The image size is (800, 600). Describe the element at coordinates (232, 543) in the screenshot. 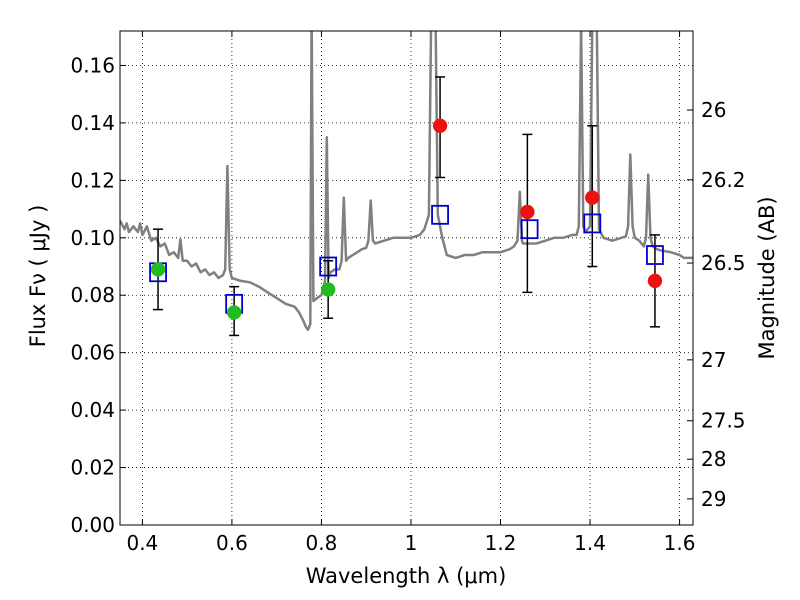

I see `x-tick-label: 0.6` at that location.